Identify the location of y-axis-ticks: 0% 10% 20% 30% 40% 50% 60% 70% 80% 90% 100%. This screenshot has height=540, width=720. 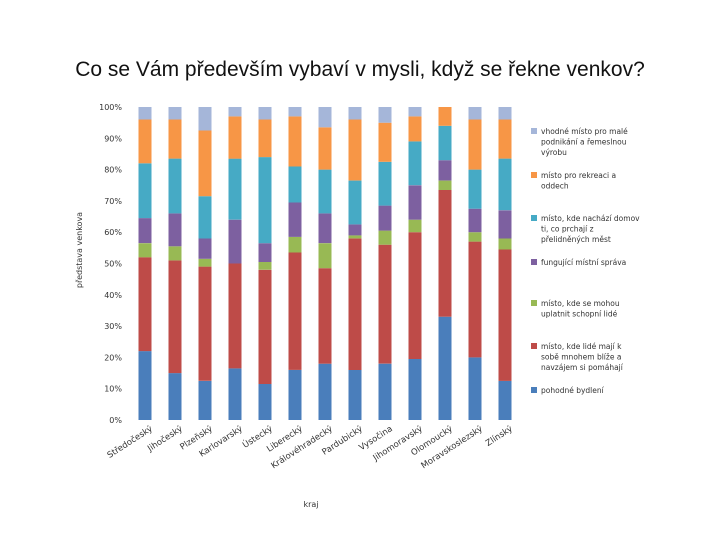
(110, 264).